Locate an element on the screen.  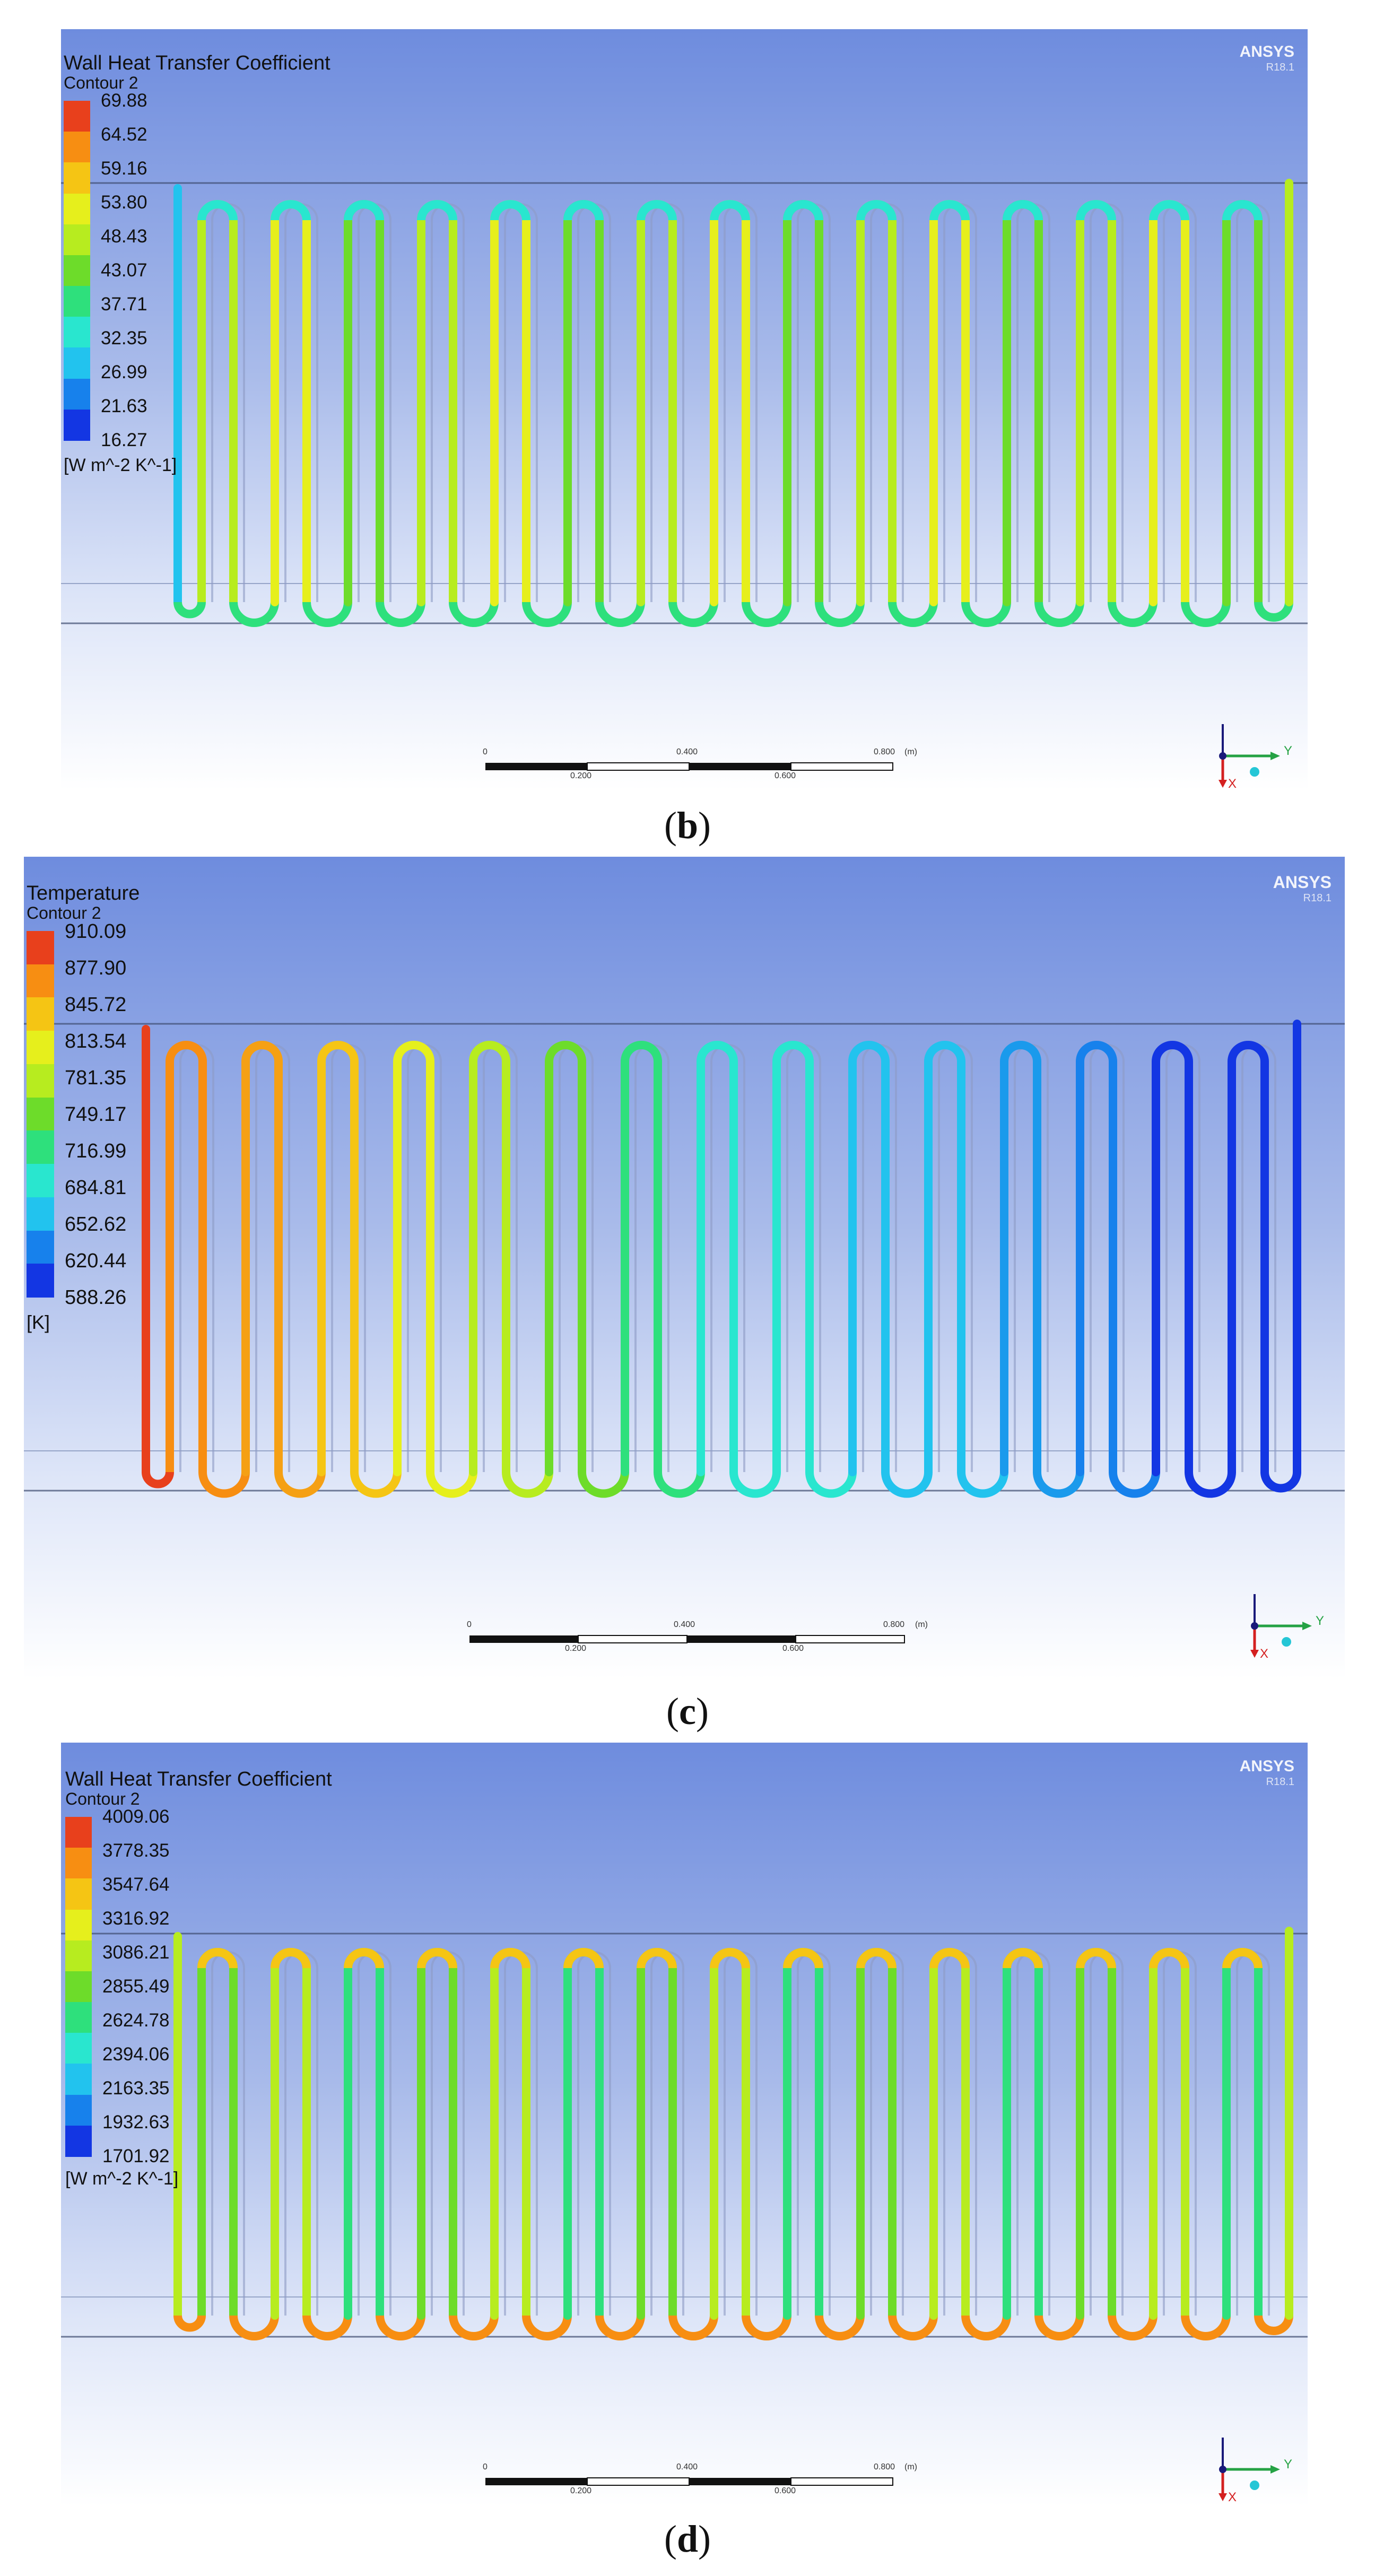
caption-d: (d) is located at coordinates (688, 2539).